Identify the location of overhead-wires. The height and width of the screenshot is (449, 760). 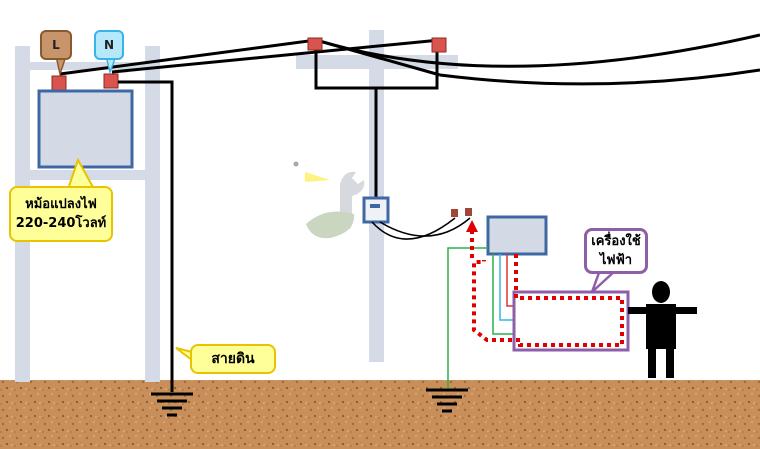
(409, 59).